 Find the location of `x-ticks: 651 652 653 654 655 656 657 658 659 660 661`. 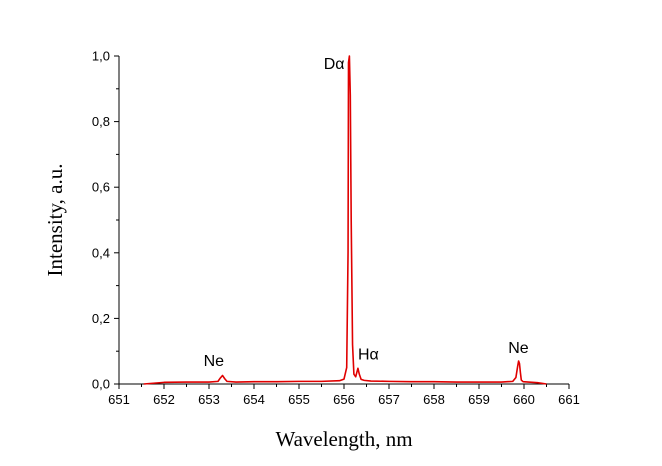

x-ticks: 651 652 653 654 655 656 657 658 659 660 661 is located at coordinates (344, 395).